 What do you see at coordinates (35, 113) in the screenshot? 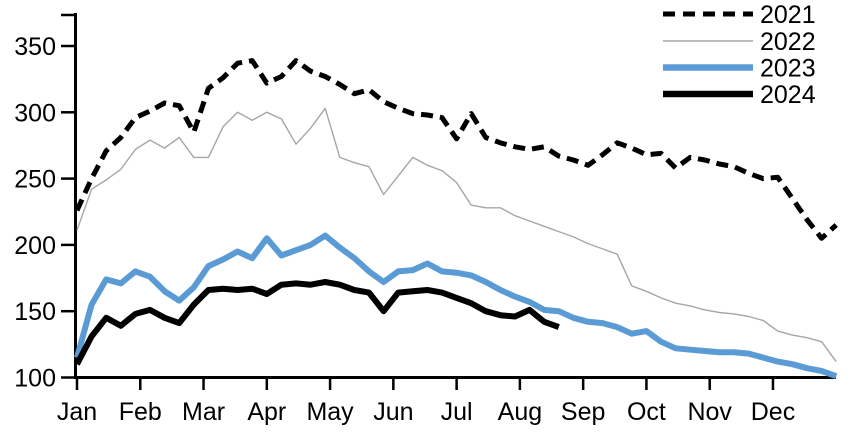
I see `y-tick-label: 300` at bounding box center [35, 113].